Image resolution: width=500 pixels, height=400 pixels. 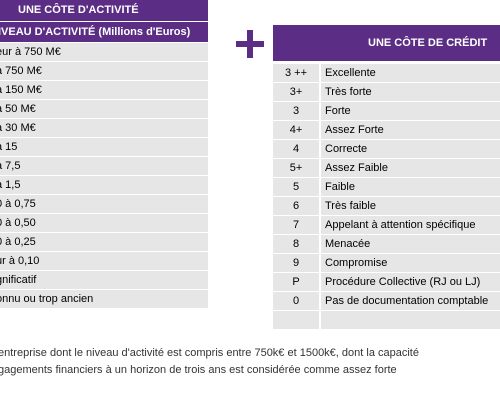 What do you see at coordinates (104, 31) in the screenshot?
I see `activity-table-subtitle: IVEAU D'ACTIVITÉ (Millions d'Euros)` at bounding box center [104, 31].